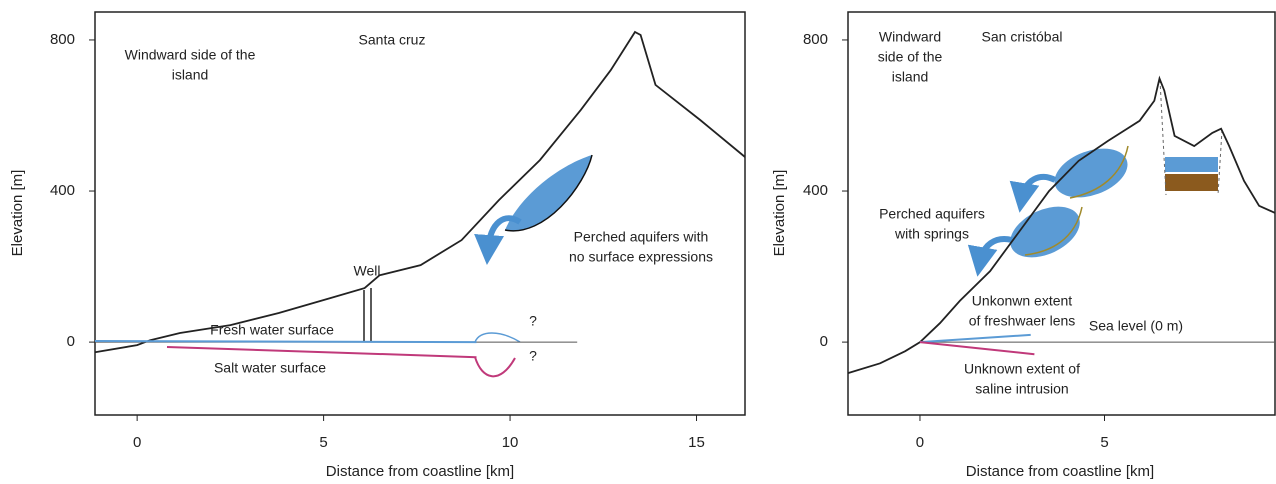  I want to click on annotation: with springs, so click(931, 234).